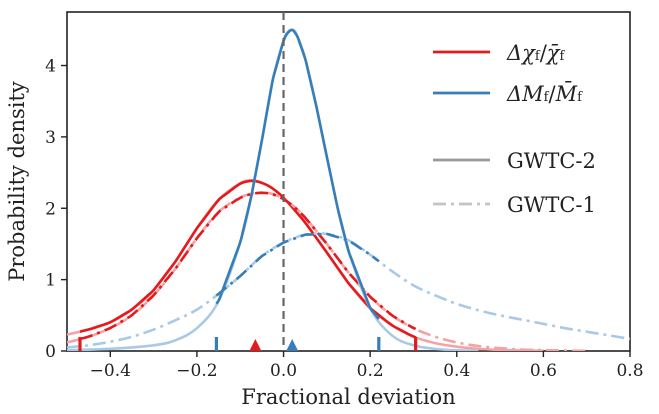 The width and height of the screenshot is (659, 414). I want to click on x-axis-ticks: −0.4 −0.2 0.0 0.2 0.4 0.6 0.8, so click(367, 366).